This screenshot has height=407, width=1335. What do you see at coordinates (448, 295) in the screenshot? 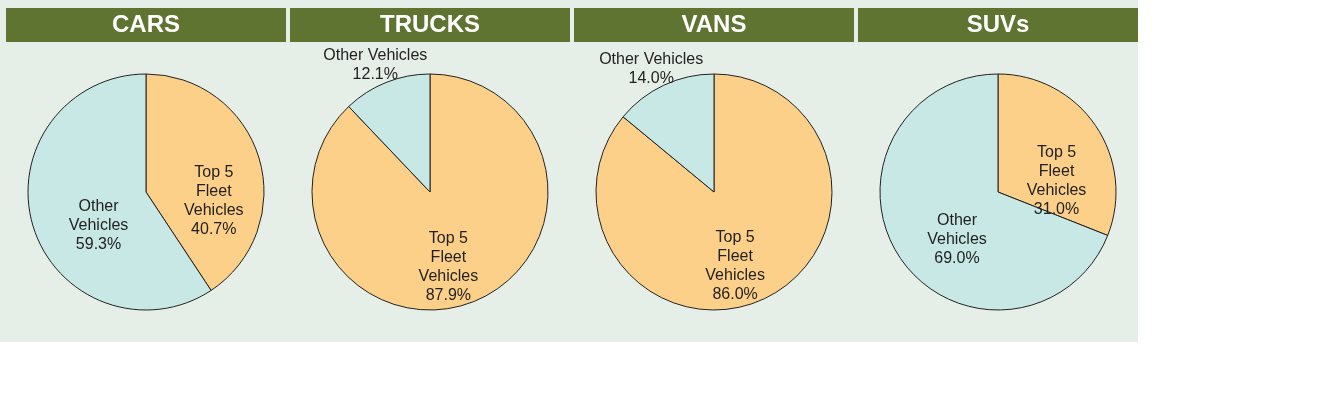
I see `data-label: 87.9%` at bounding box center [448, 295].